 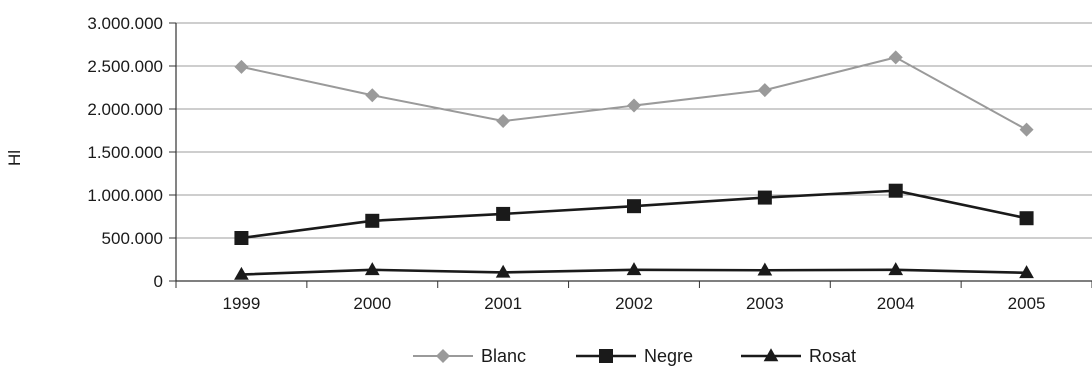 I want to click on series-rosat, so click(x=634, y=271).